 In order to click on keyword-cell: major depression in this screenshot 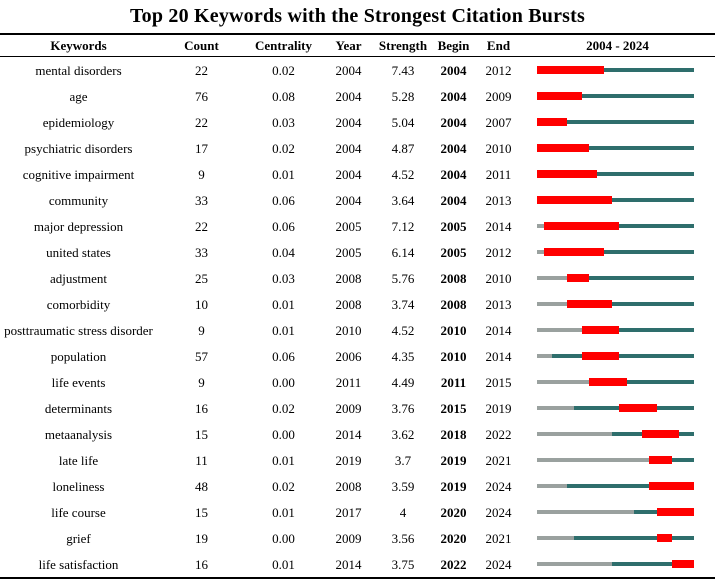, I will do `click(78, 226)`.